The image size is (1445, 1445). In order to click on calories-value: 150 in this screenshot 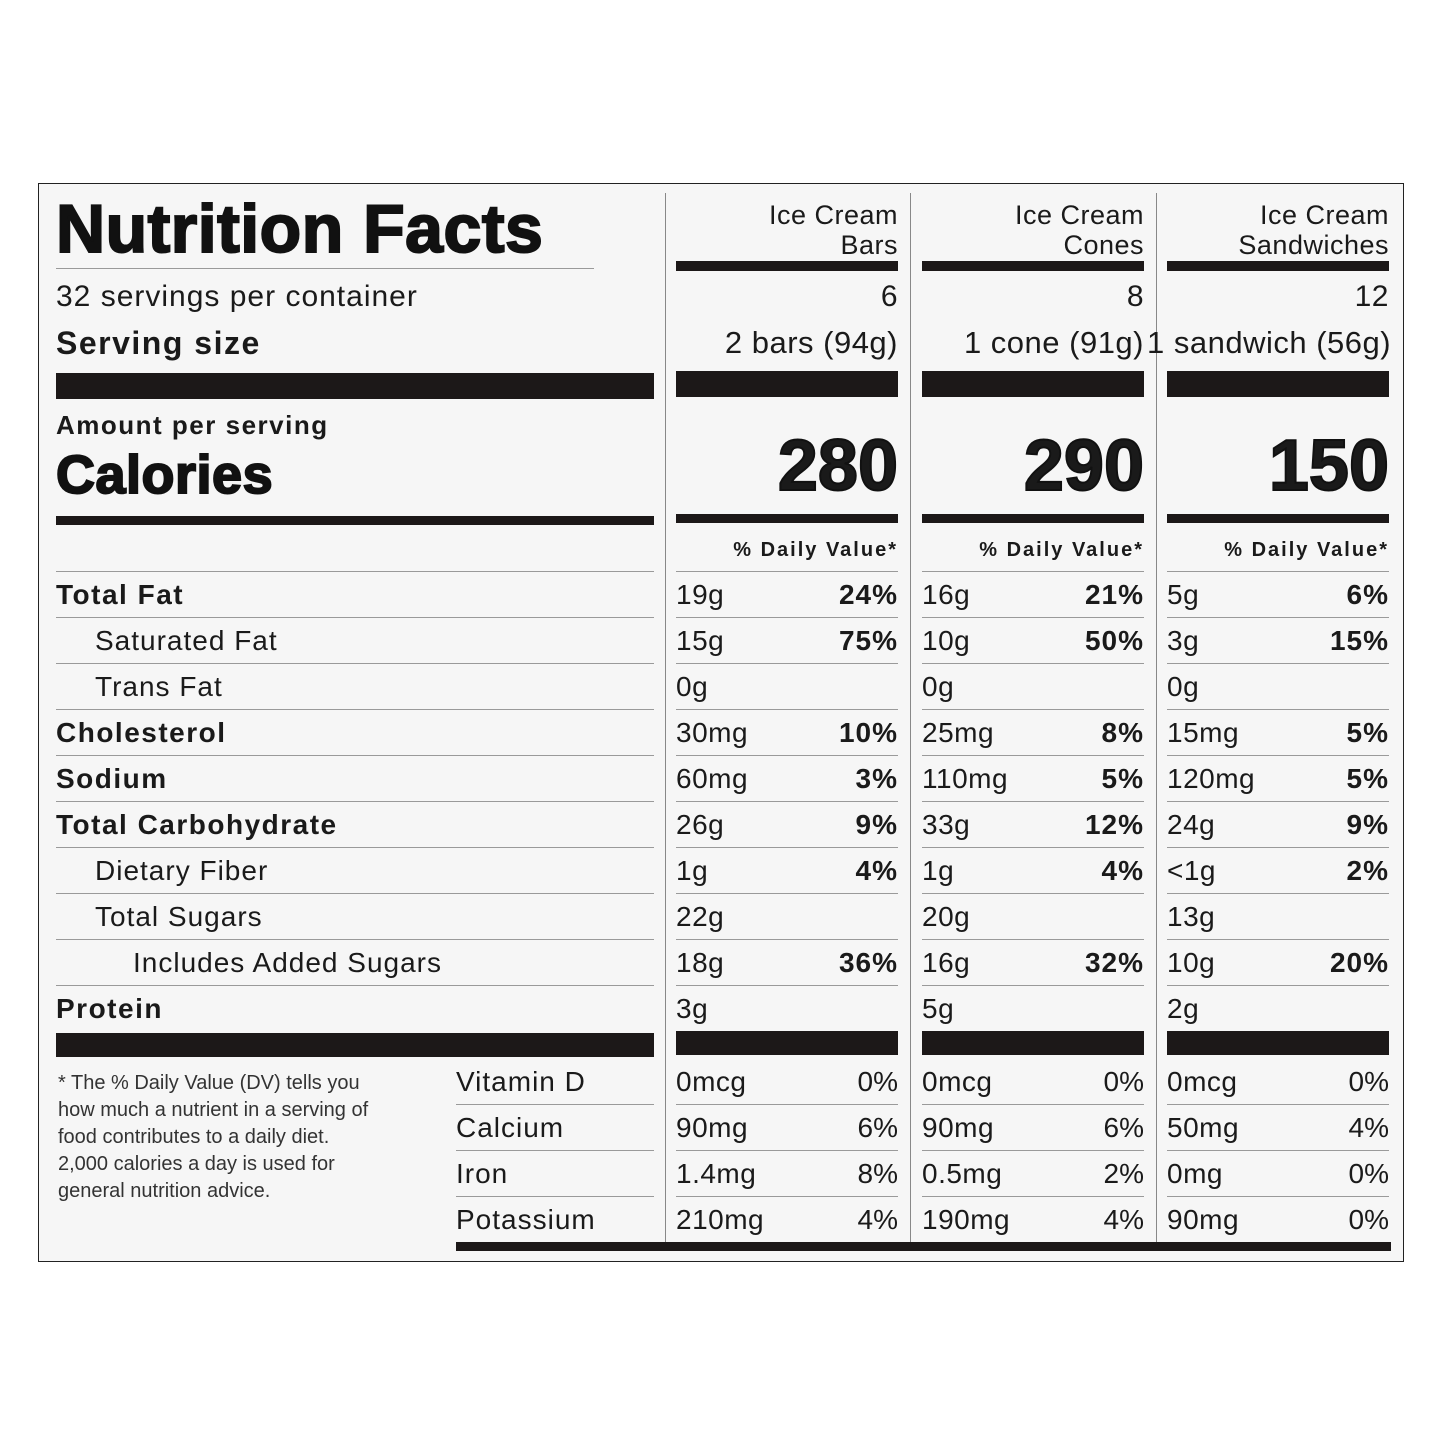, I will do `click(1329, 466)`.